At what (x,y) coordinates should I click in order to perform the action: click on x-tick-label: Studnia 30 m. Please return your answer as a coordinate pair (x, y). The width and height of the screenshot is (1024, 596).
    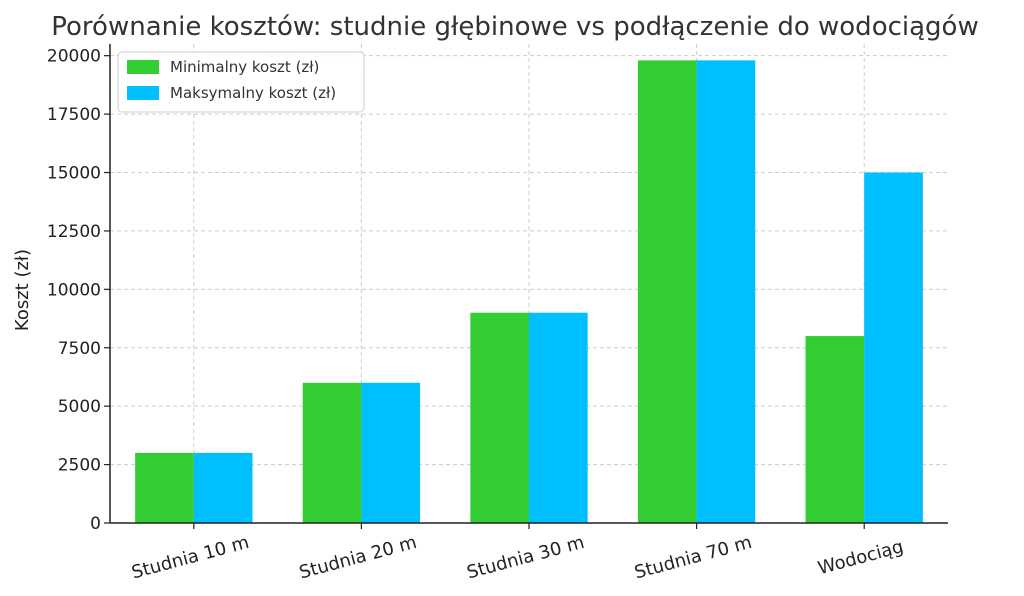
    Looking at the image, I should click on (526, 558).